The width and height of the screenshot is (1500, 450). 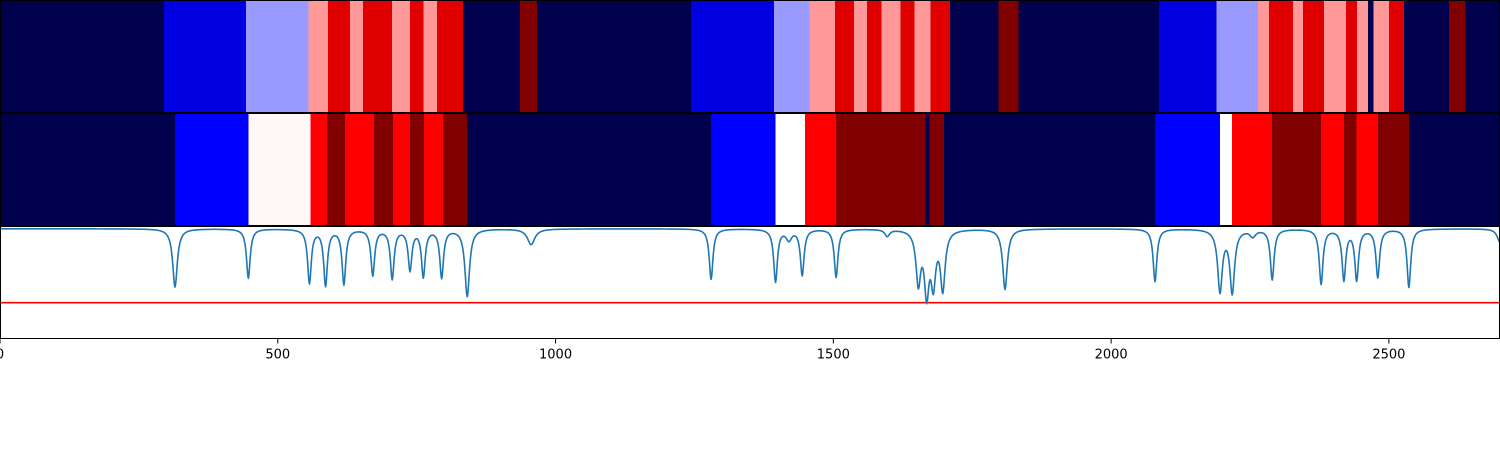 I want to click on x-tick-label: 500, so click(x=277, y=355).